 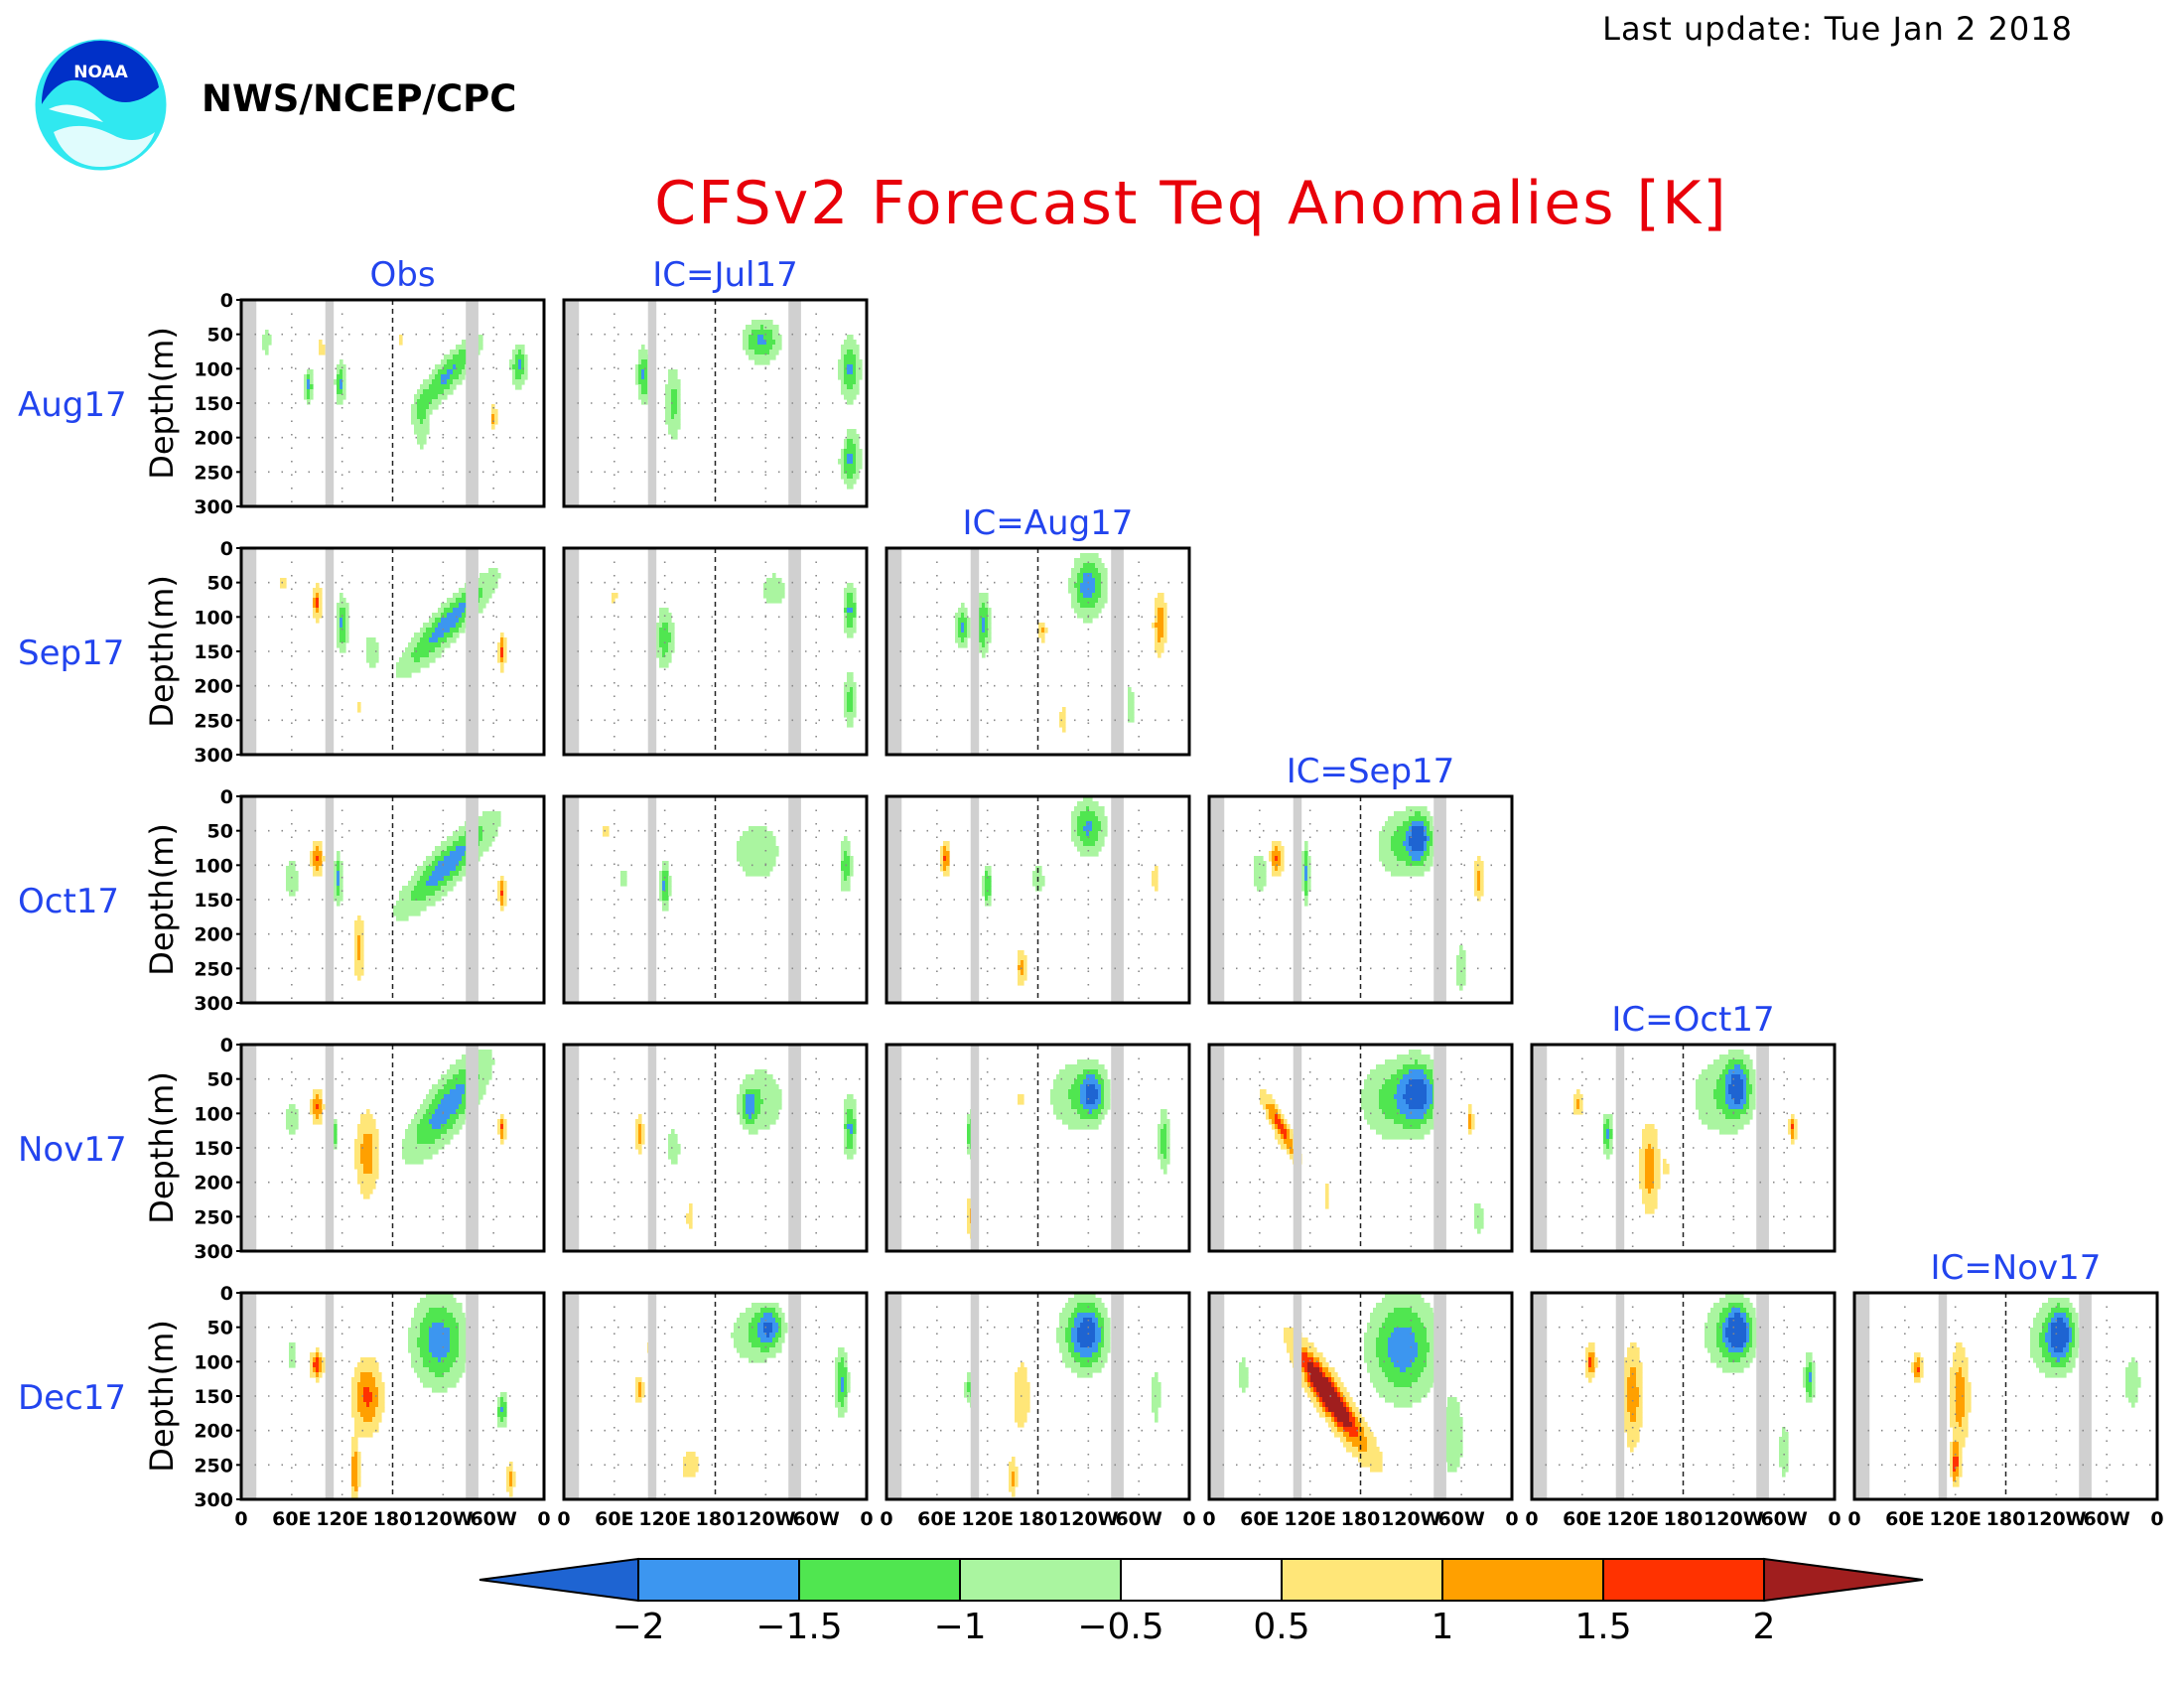 I want to click on colorbar-extend-low, so click(x=558, y=1580).